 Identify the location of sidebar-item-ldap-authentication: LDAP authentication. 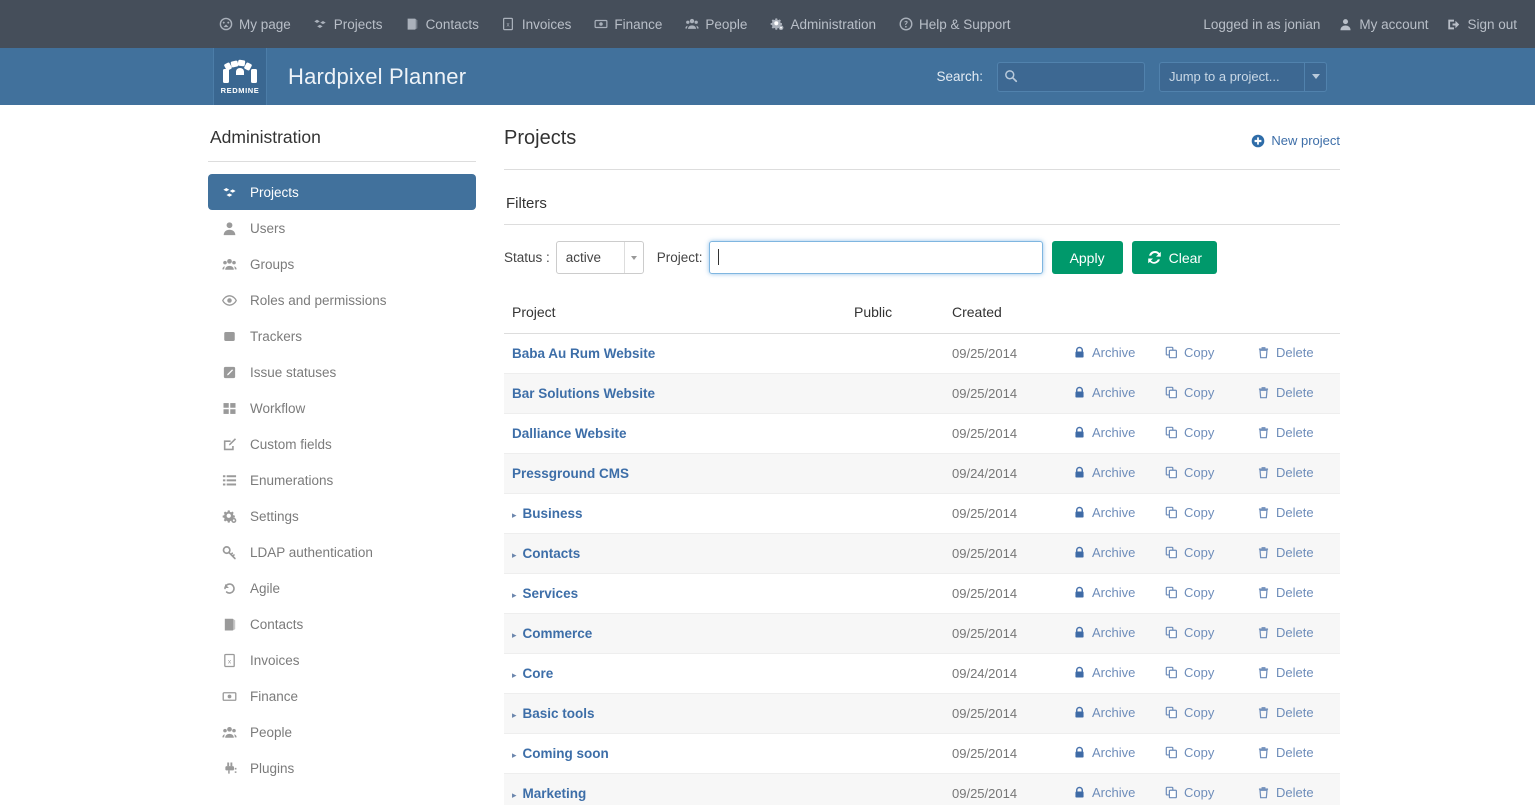
(342, 552).